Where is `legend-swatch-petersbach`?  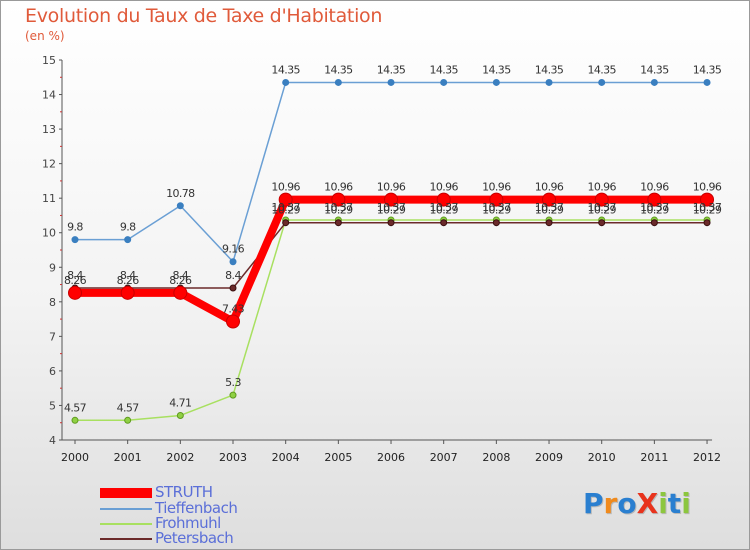 legend-swatch-petersbach is located at coordinates (126, 538).